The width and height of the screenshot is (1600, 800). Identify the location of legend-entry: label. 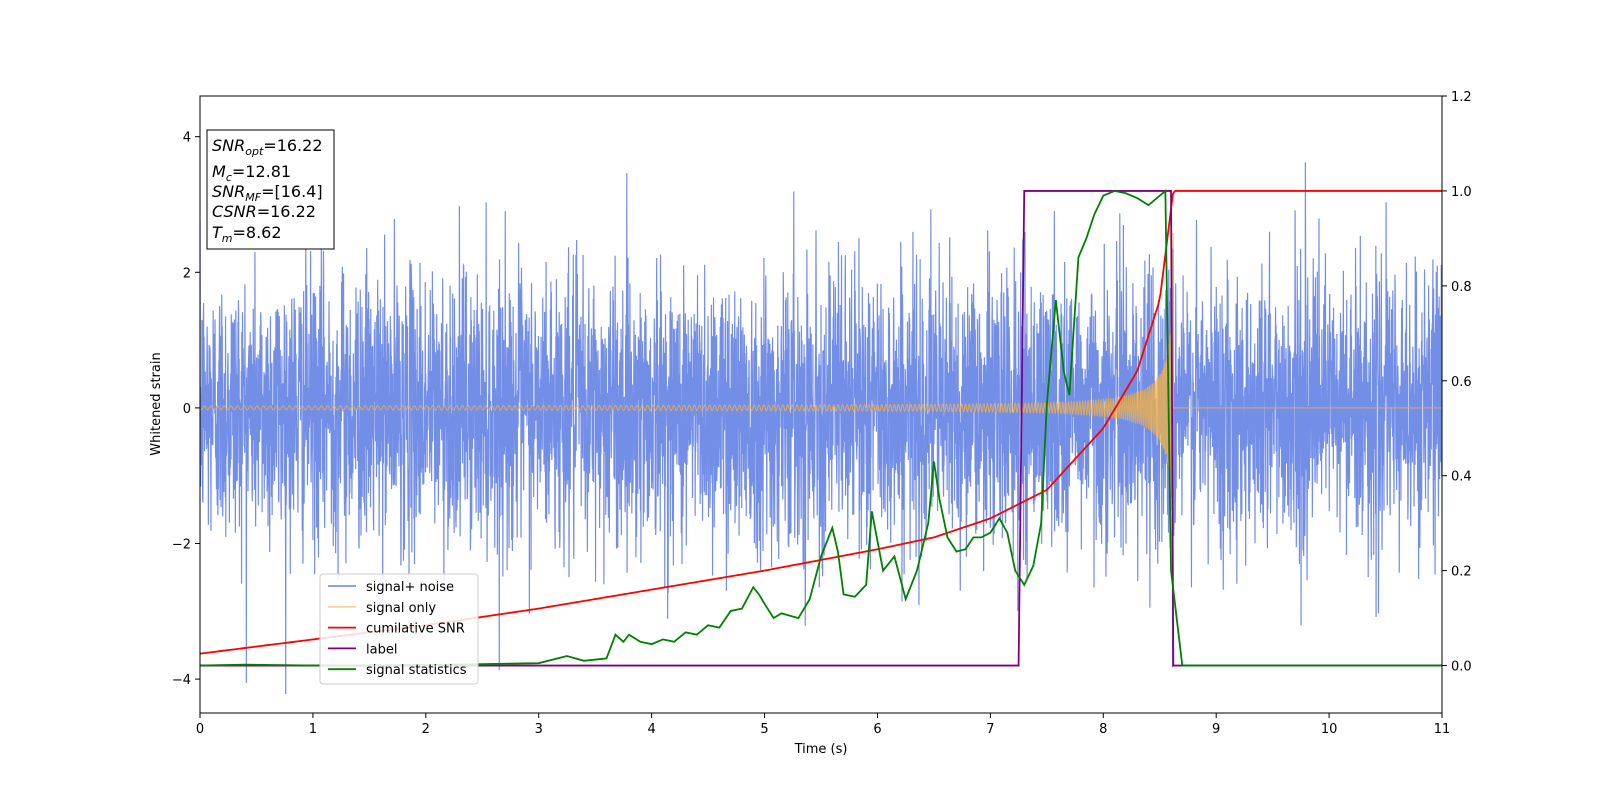
(381, 649).